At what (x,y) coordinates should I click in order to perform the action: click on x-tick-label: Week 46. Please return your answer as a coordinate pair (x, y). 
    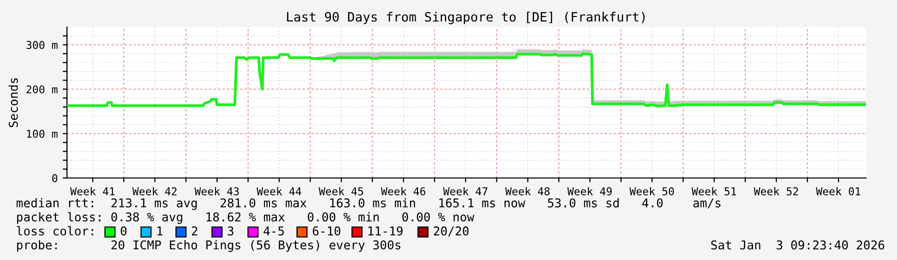
    Looking at the image, I should click on (403, 191).